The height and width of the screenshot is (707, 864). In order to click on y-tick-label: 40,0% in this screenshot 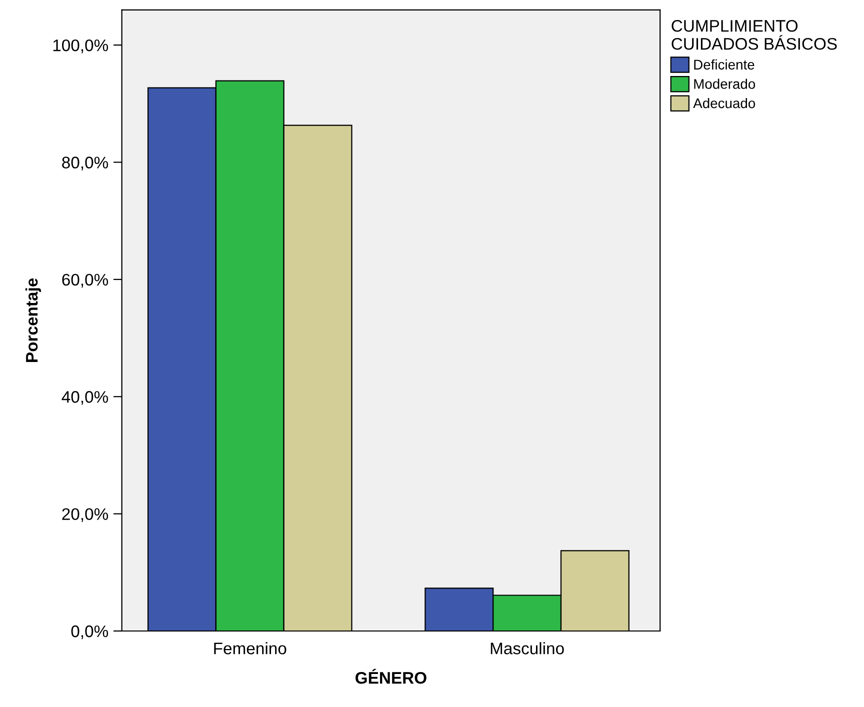, I will do `click(85, 398)`.